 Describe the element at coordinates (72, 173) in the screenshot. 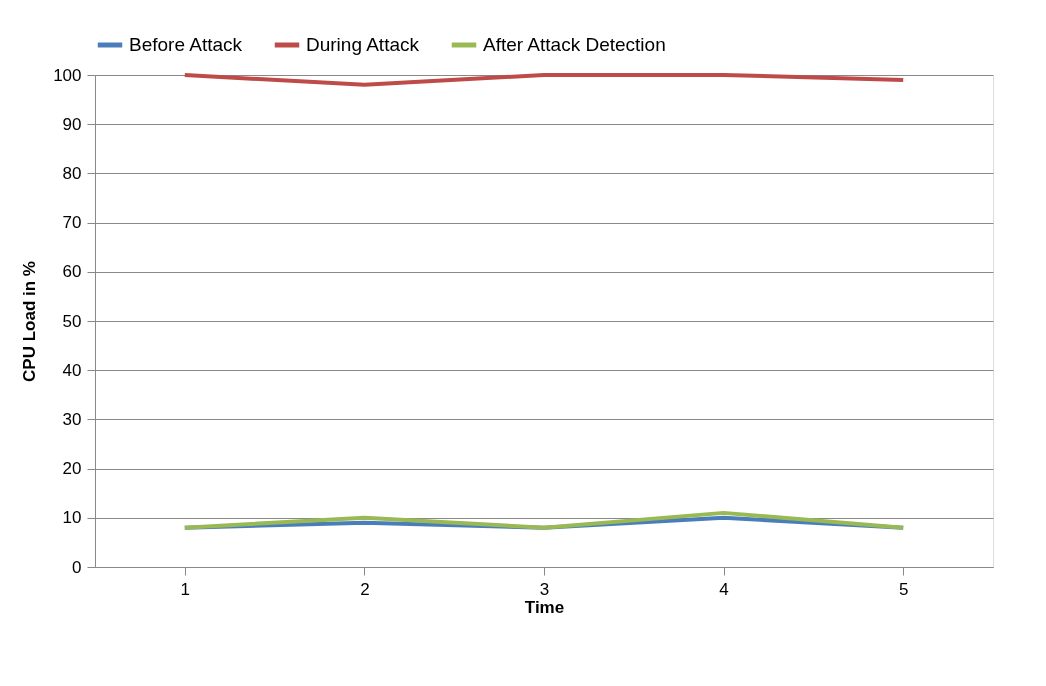

I see `y-tick-label: 80` at that location.